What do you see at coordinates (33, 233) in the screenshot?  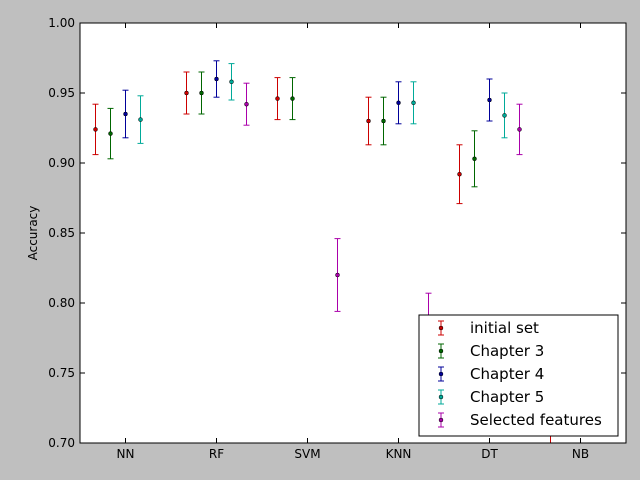 I see `y-axis-label: Accuracy` at bounding box center [33, 233].